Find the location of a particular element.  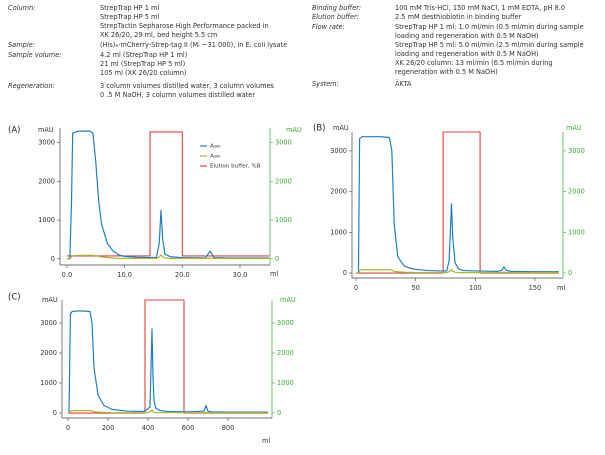

condition-value: 105 ml (XK 26/20 column) is located at coordinates (143, 73).